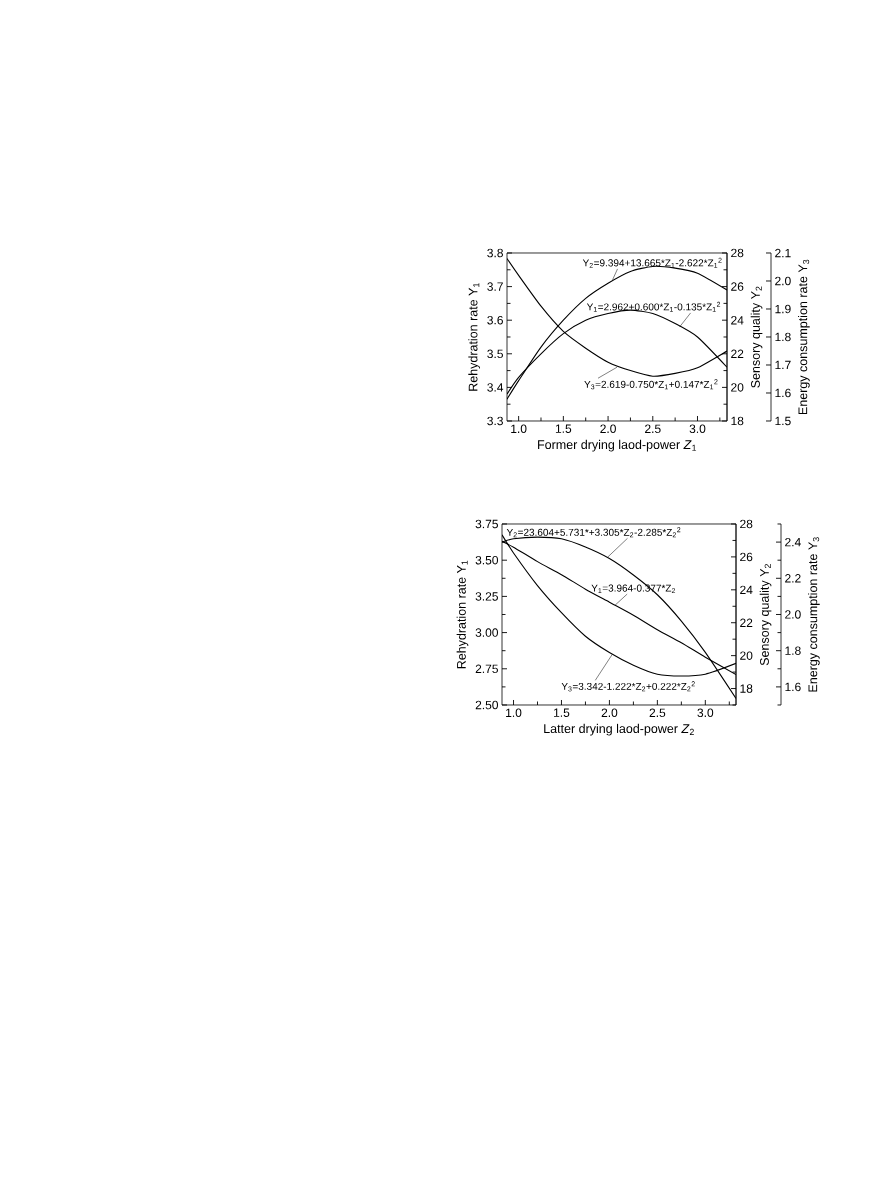  I want to click on y-tick-label: 3.4, so click(495, 387).